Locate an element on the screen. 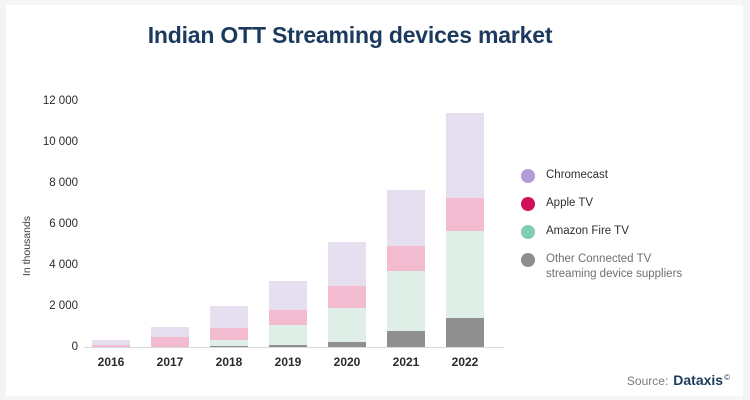 The image size is (750, 400). x-axis-tick-label: 2016 is located at coordinates (111, 362).